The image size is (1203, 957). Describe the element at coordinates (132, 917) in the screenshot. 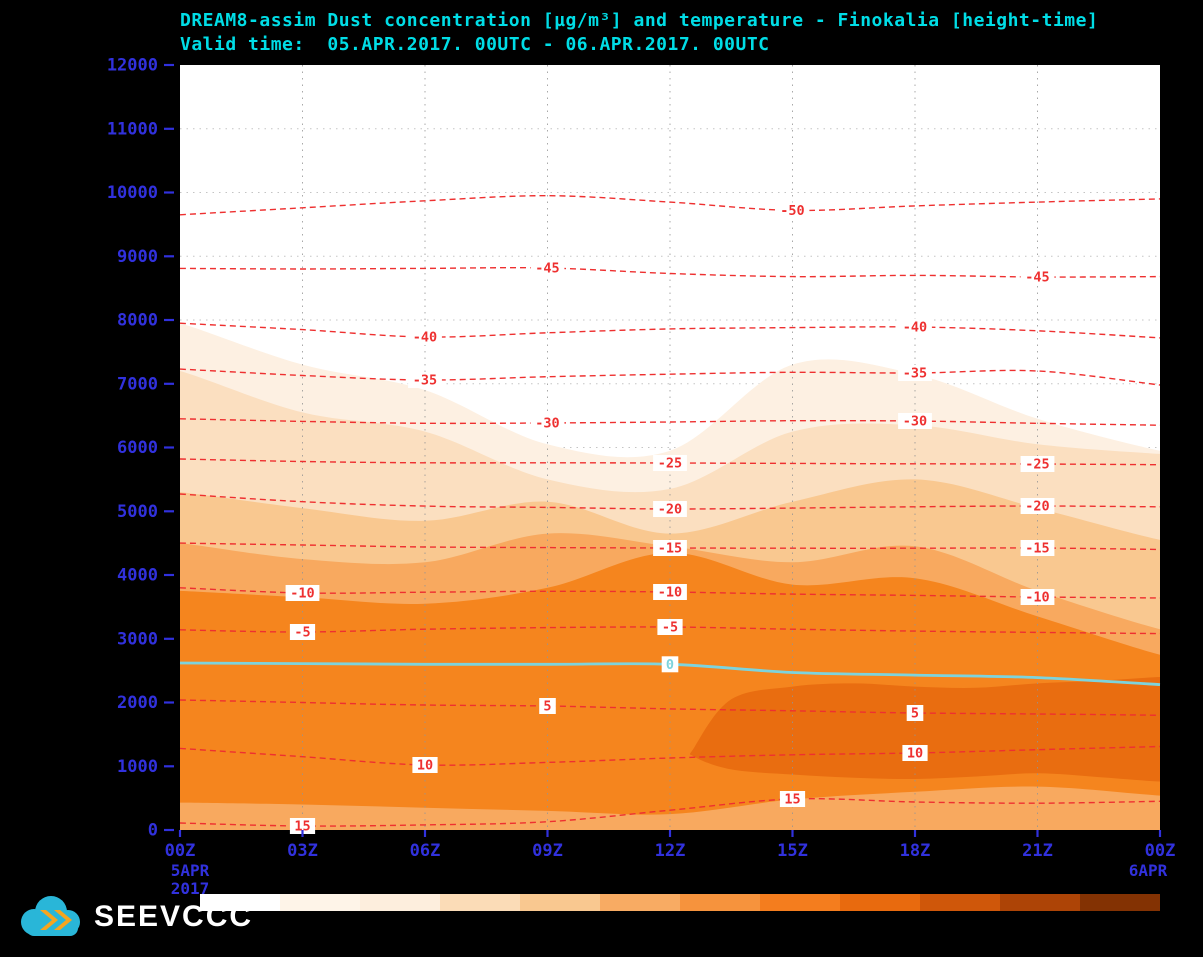

I see `seevccc-logo: SEEVCCC` at that location.